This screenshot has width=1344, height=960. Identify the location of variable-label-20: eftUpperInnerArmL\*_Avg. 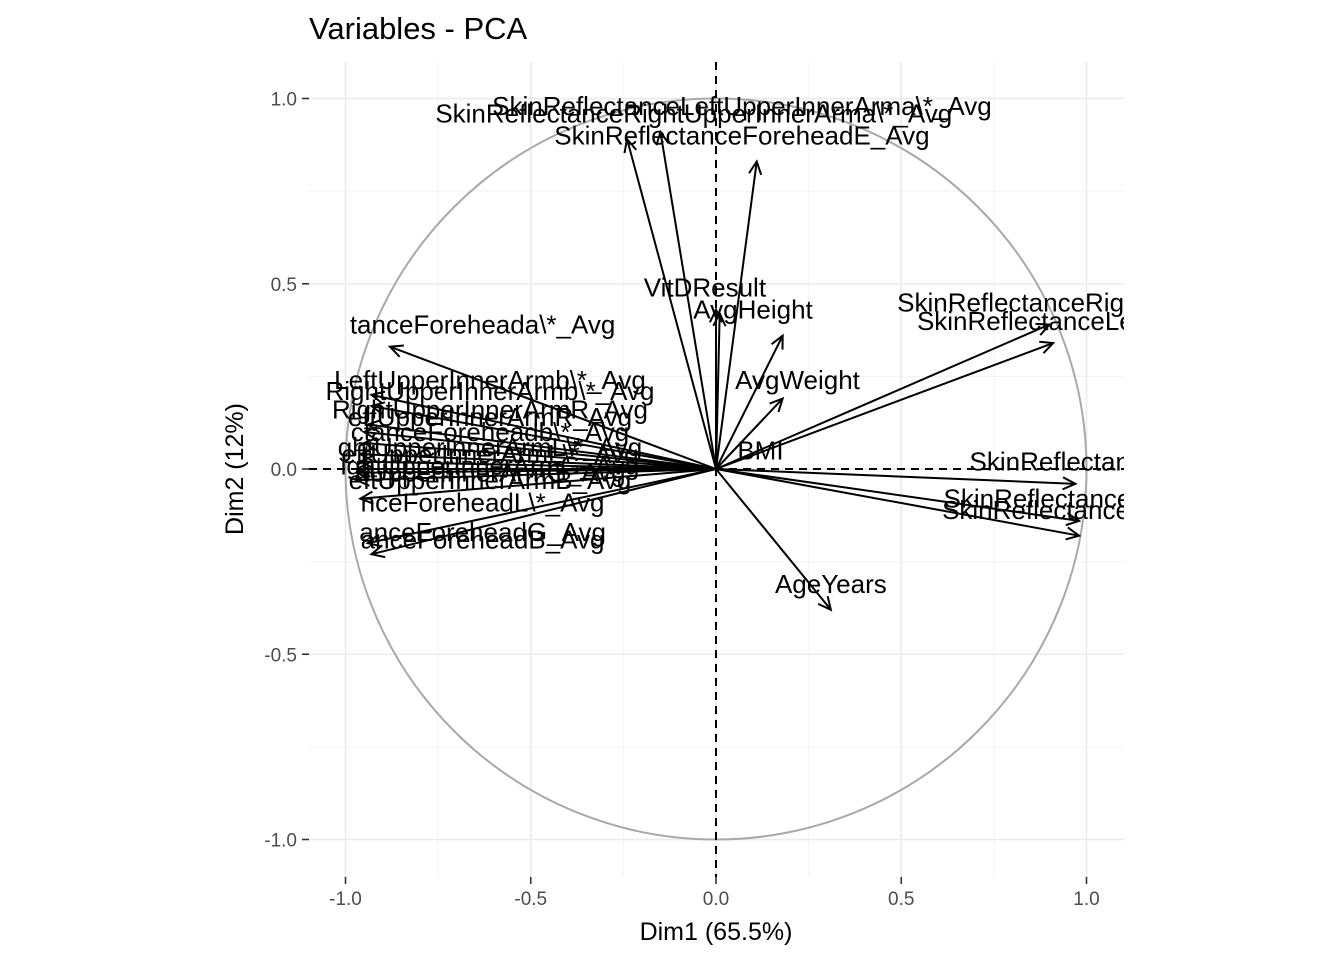
(489, 454).